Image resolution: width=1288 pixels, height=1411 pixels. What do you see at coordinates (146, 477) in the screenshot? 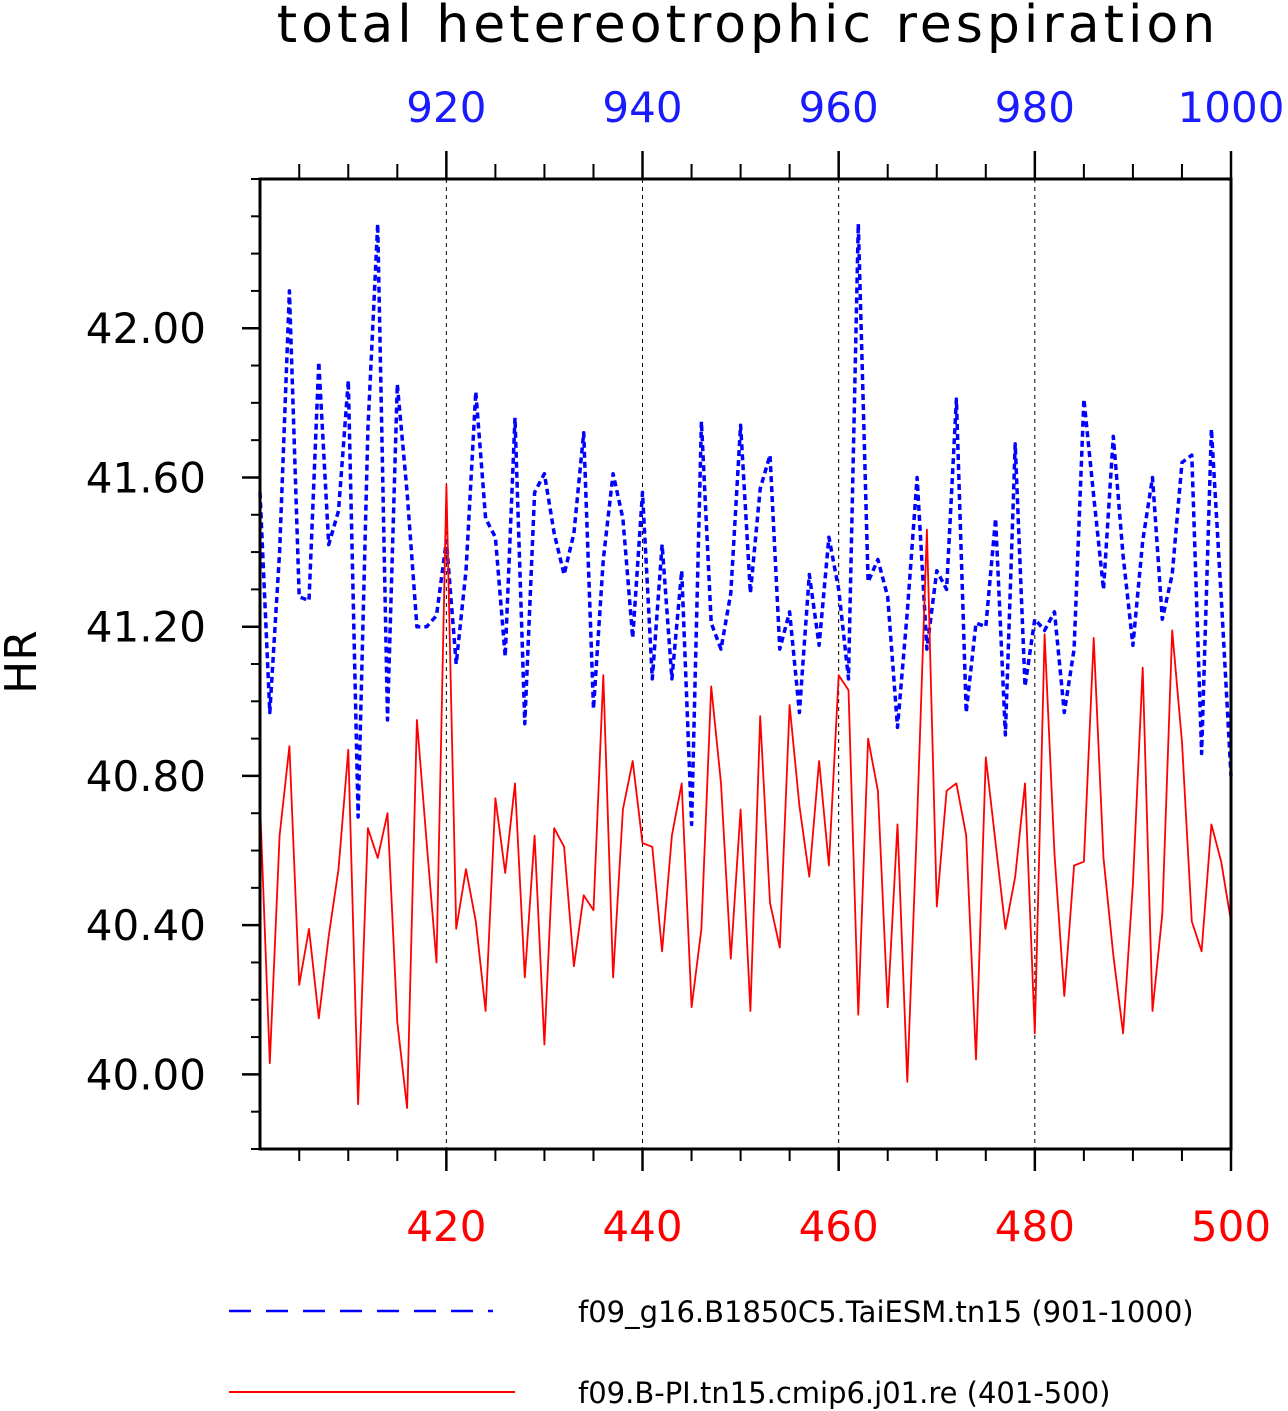
I see `y-tick-label: 41.60` at bounding box center [146, 477].